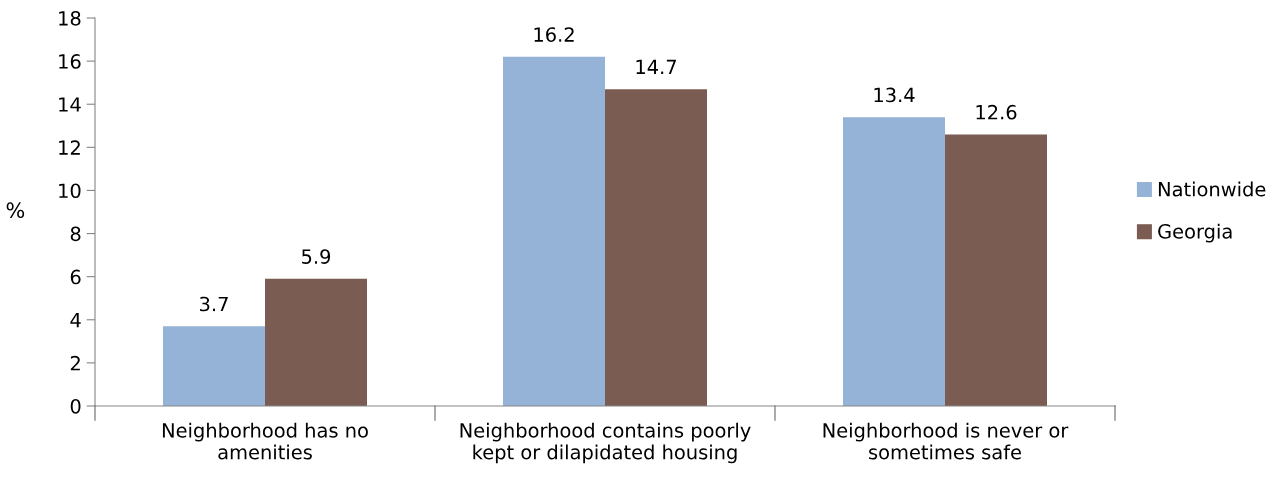 The image size is (1283, 481). I want to click on y-tick-label: 2, so click(75, 363).